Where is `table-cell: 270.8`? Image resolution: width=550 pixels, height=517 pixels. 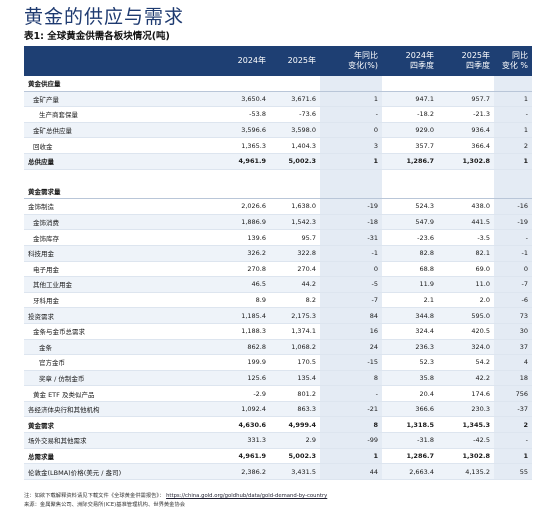 table-cell: 270.8 is located at coordinates (240, 269).